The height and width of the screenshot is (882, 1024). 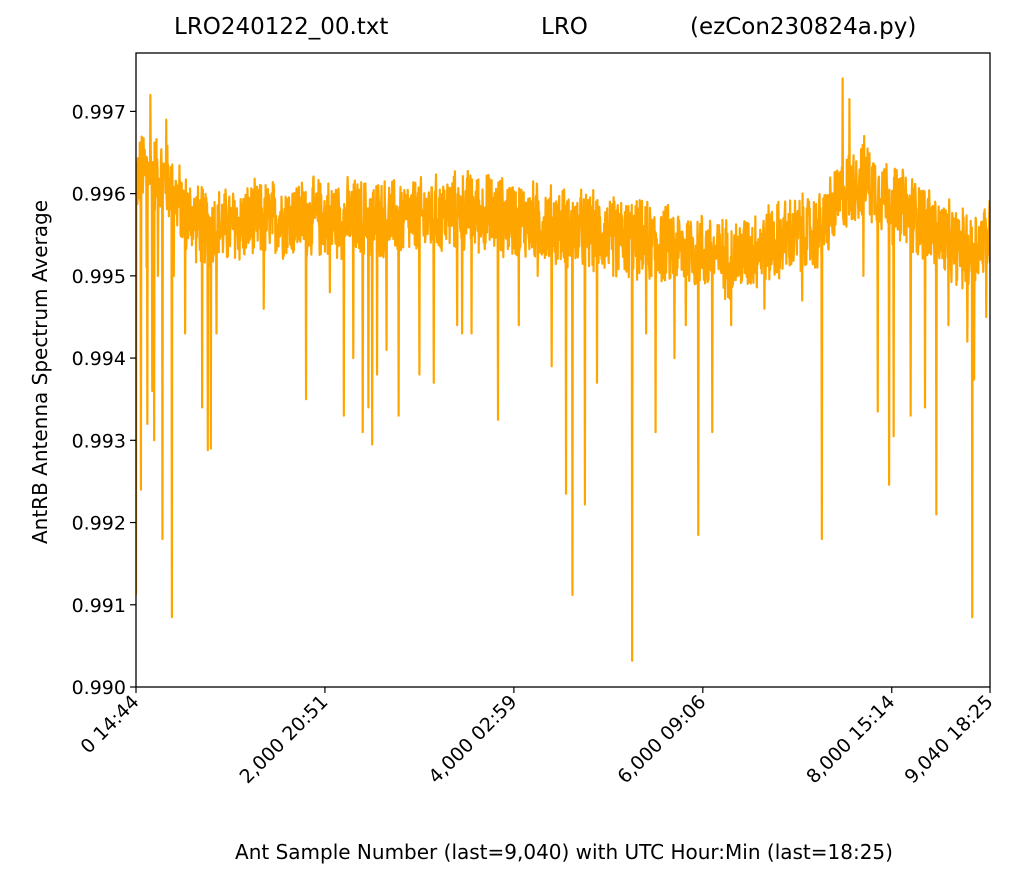 What do you see at coordinates (40, 372) in the screenshot?
I see `y-axis-label: AntRB Antenna Spectrum Average` at bounding box center [40, 372].